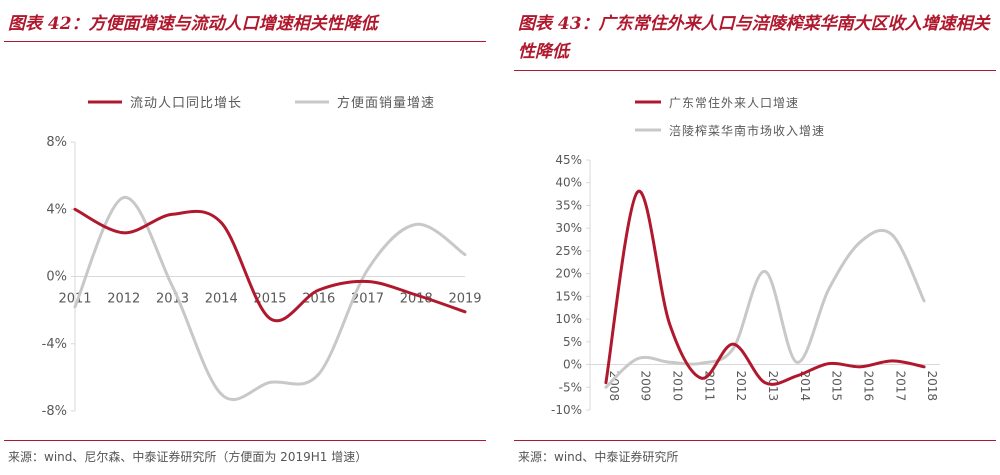 The width and height of the screenshot is (1000, 475). Describe the element at coordinates (755, 70) in the screenshot. I see `right-title-rule` at that location.